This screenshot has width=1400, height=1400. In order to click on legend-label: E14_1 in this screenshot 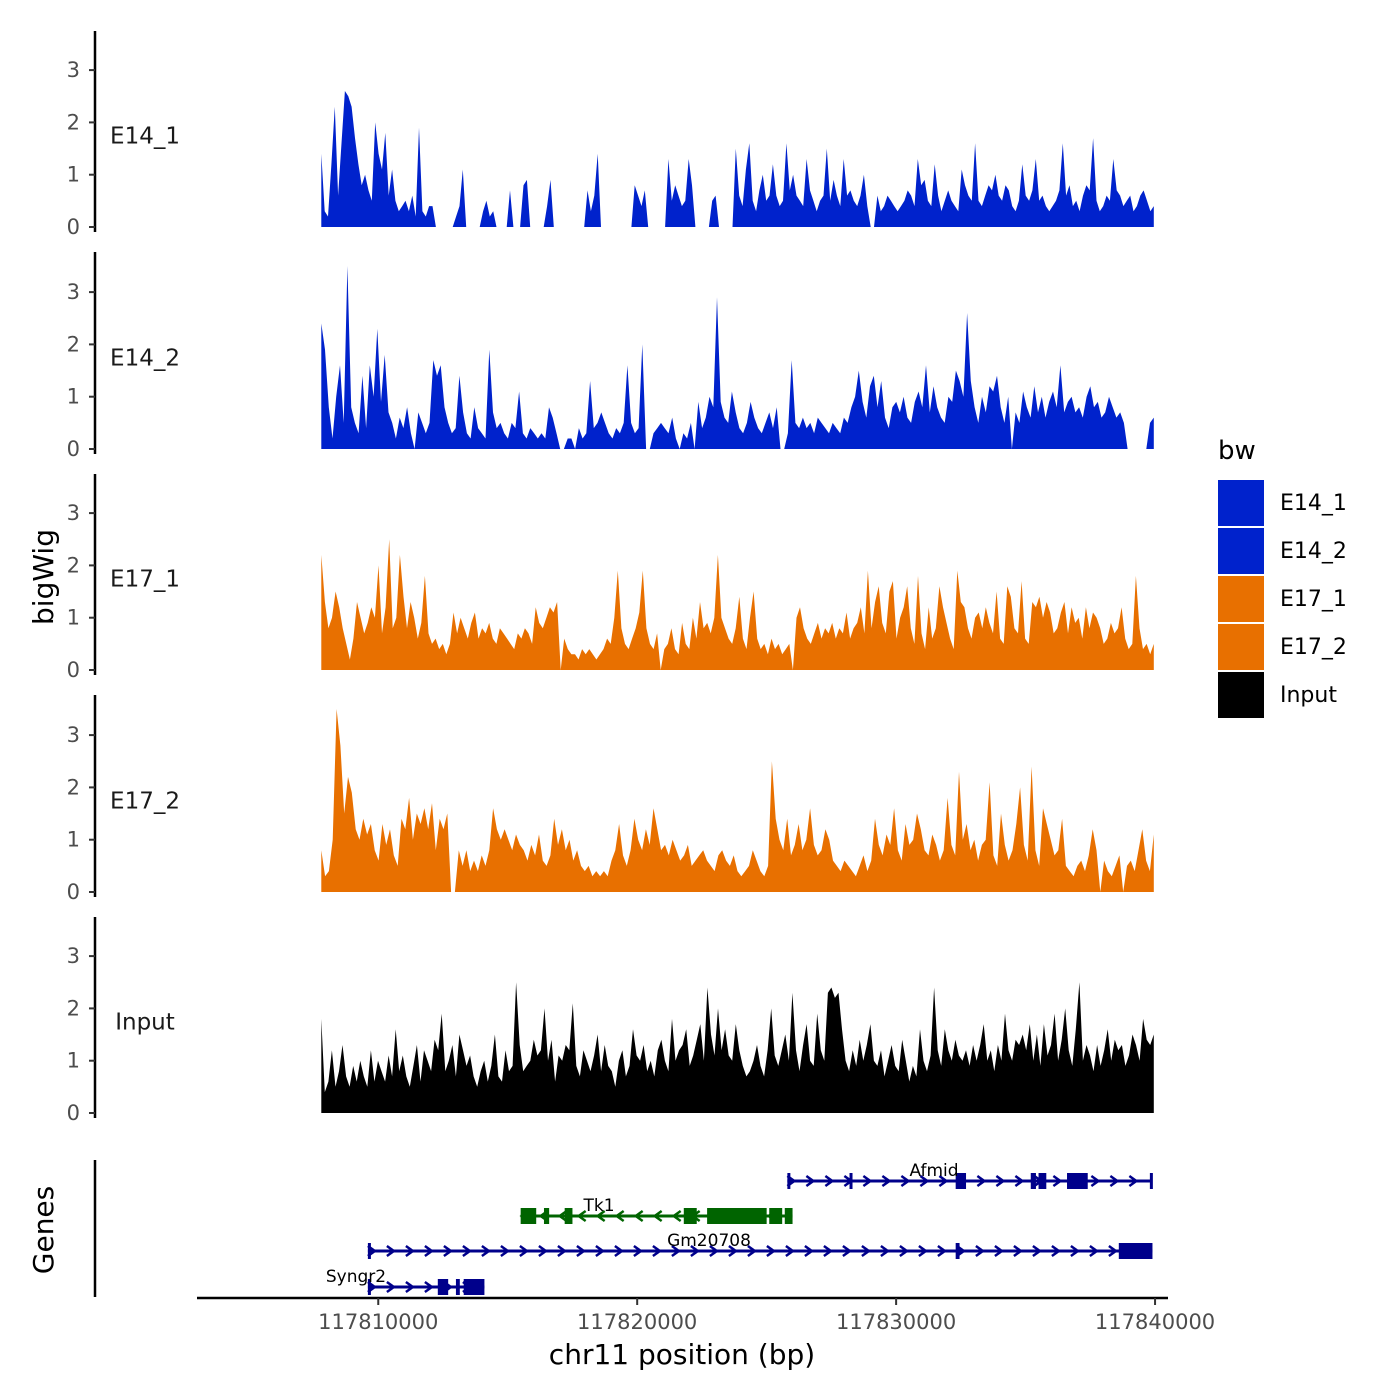, I will do `click(1313, 503)`.